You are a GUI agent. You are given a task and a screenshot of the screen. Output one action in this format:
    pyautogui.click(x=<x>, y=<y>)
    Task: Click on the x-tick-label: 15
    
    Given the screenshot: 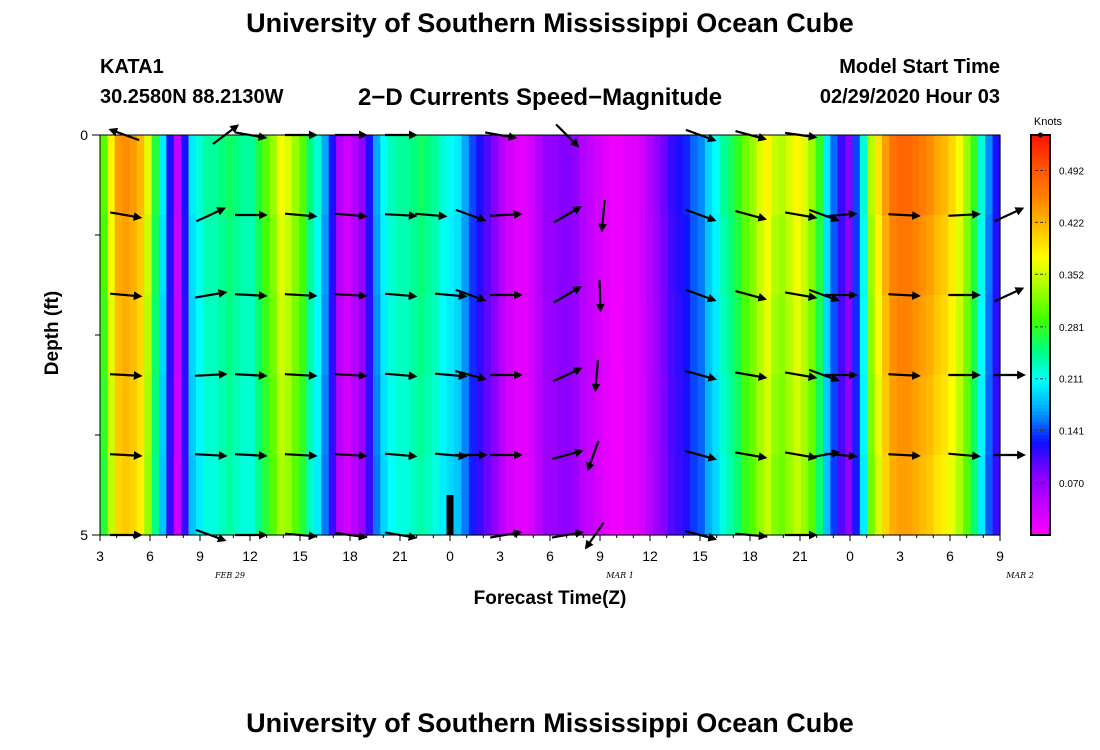 What is the action you would take?
    pyautogui.click(x=700, y=556)
    